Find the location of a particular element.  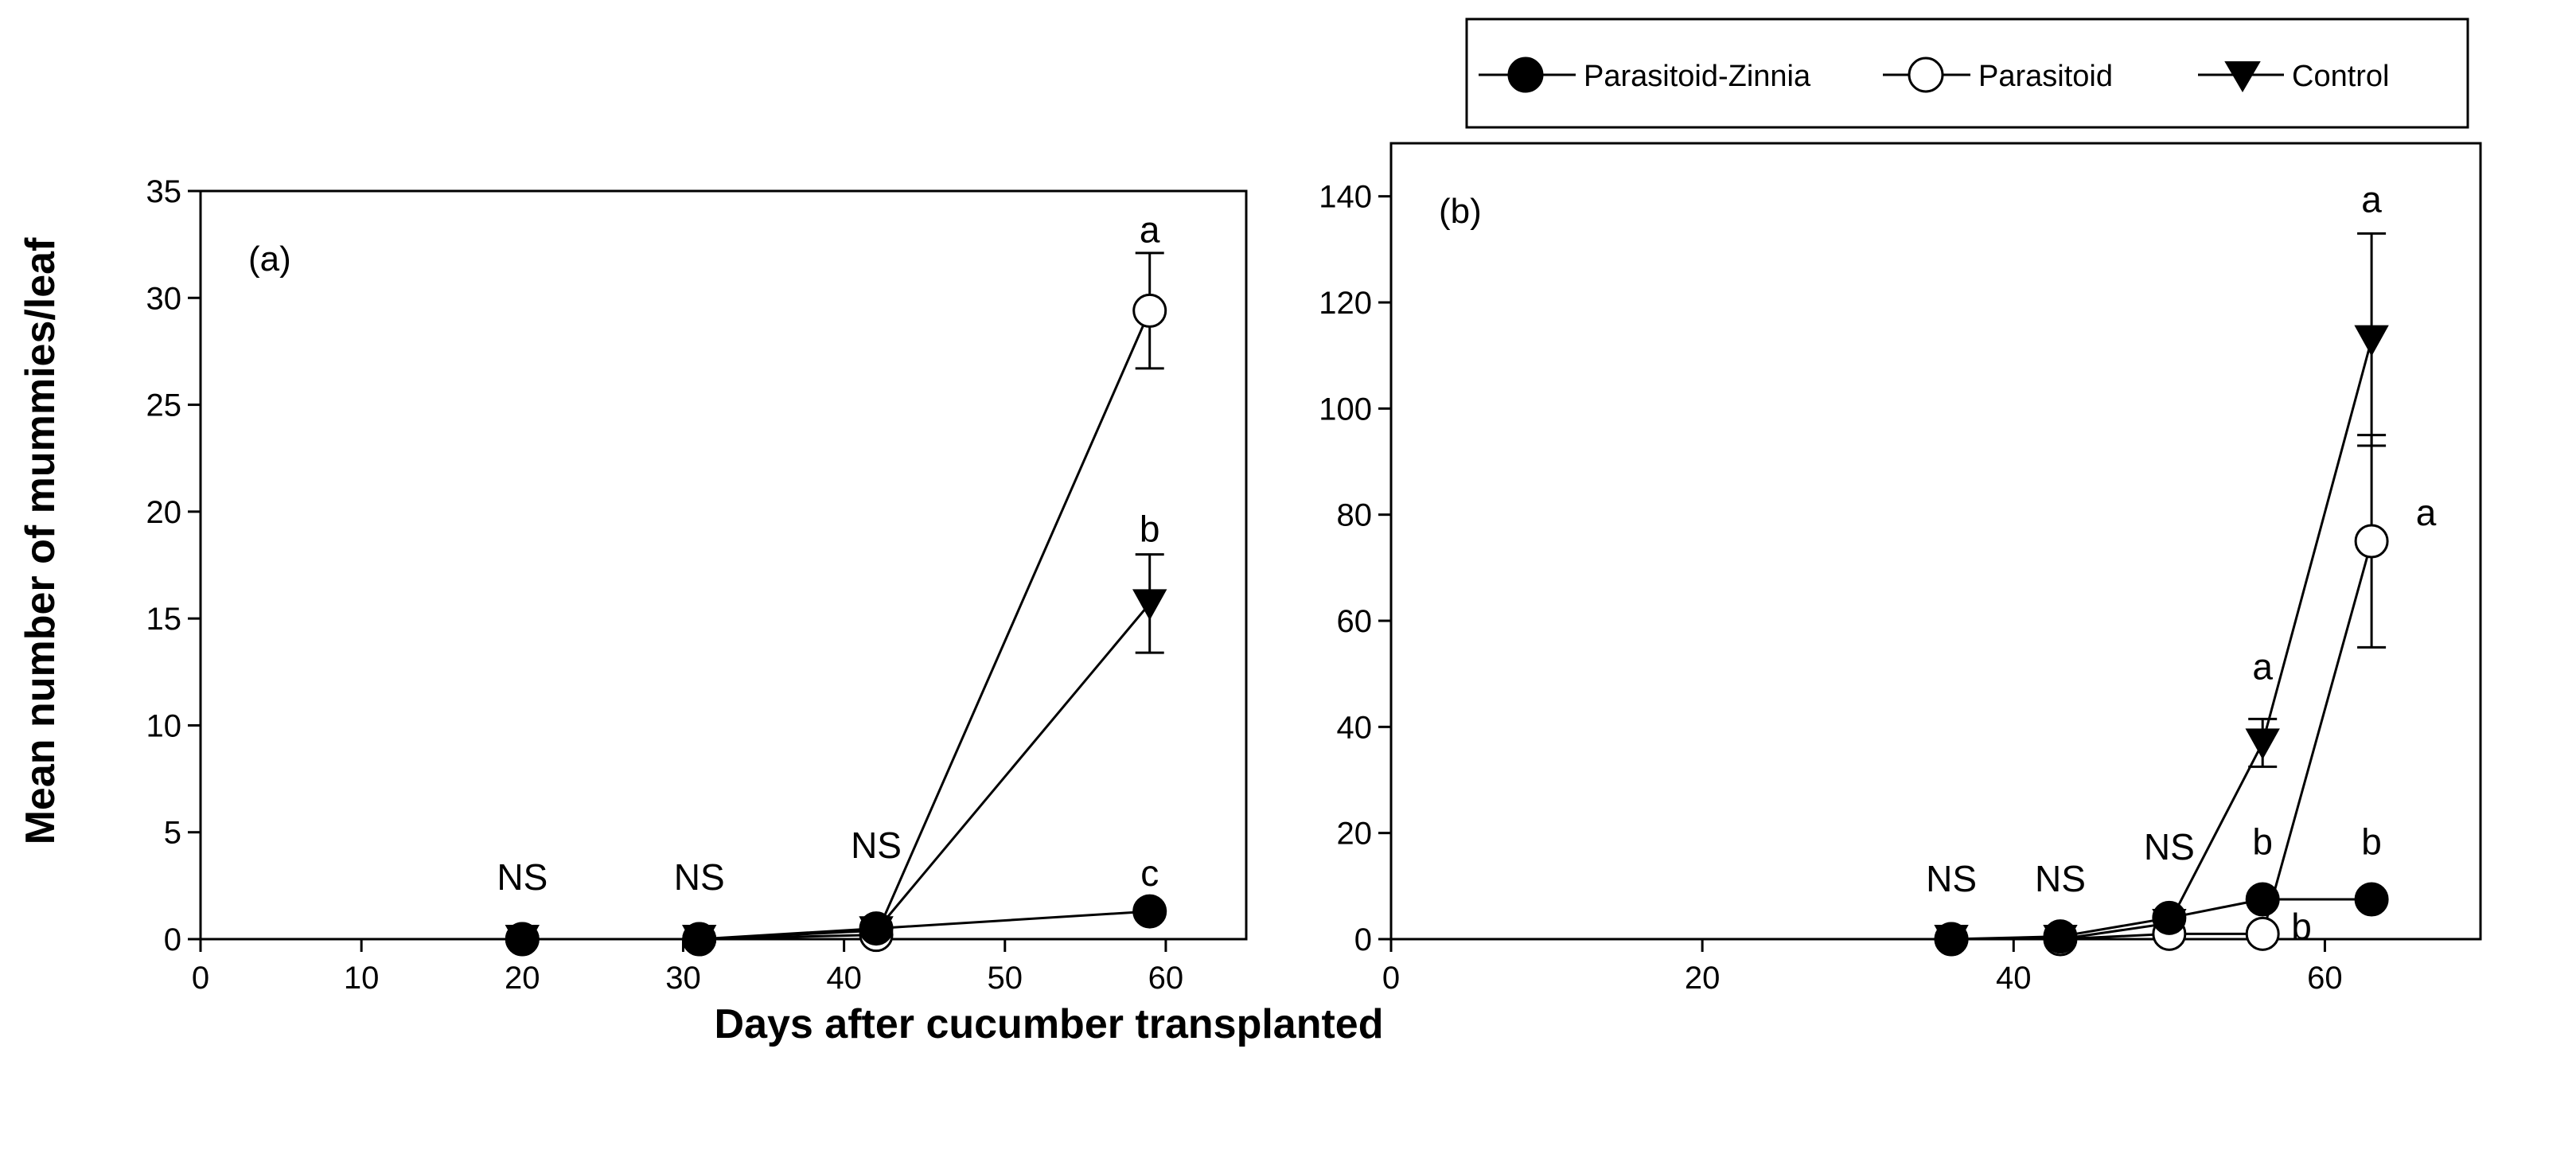

legend-label-parasitoid-zinnia: Parasitoid-Zinnia is located at coordinates (1697, 76).